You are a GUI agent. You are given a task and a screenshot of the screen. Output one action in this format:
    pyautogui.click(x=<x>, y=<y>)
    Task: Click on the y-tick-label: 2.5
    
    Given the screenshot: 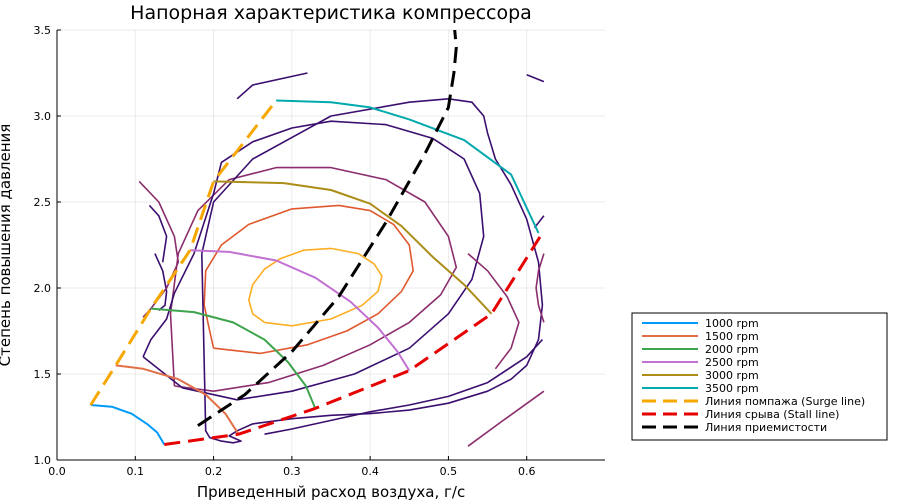 What is the action you would take?
    pyautogui.click(x=43, y=202)
    